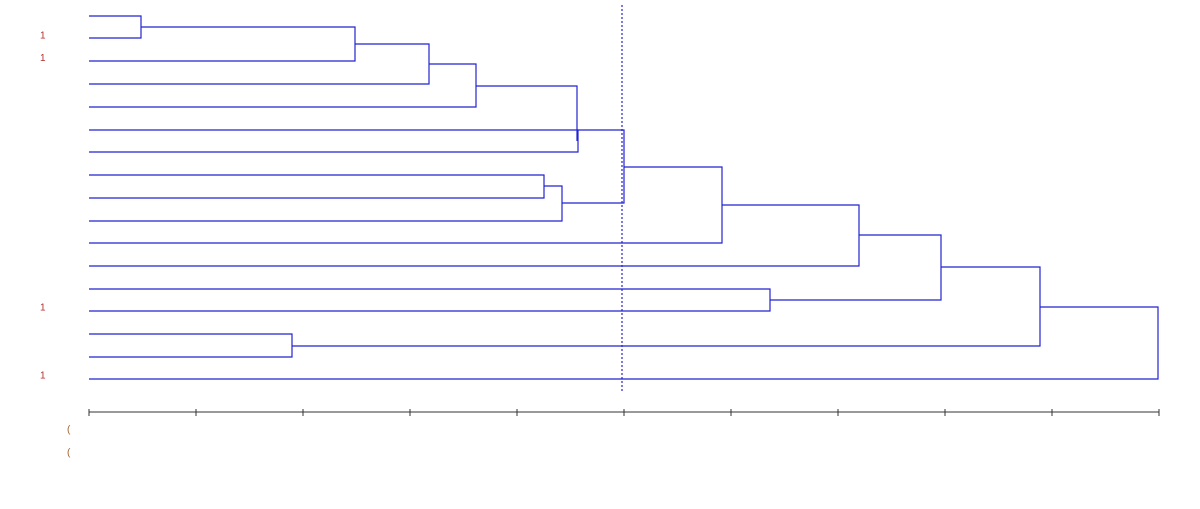 This screenshot has height=509, width=1200. Describe the element at coordinates (43, 205) in the screenshot. I see `leaf-labels: 1 1 1 1` at that location.